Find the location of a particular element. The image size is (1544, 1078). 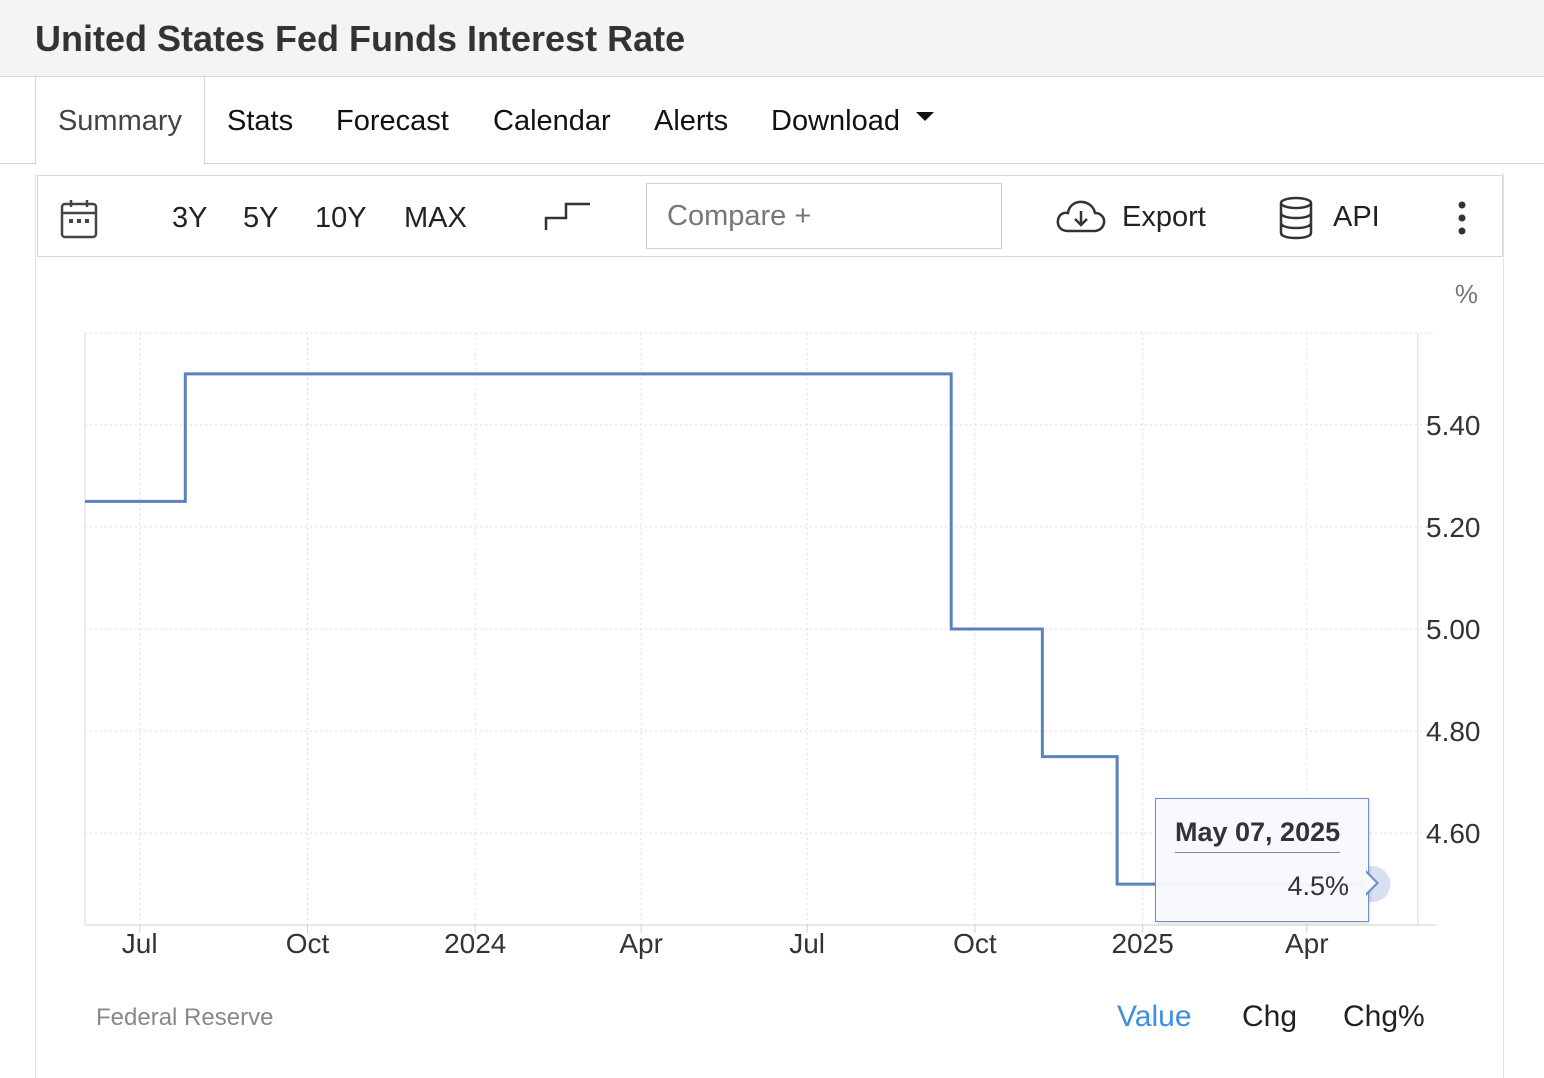

tab-download-label: Download is located at coordinates (835, 121).